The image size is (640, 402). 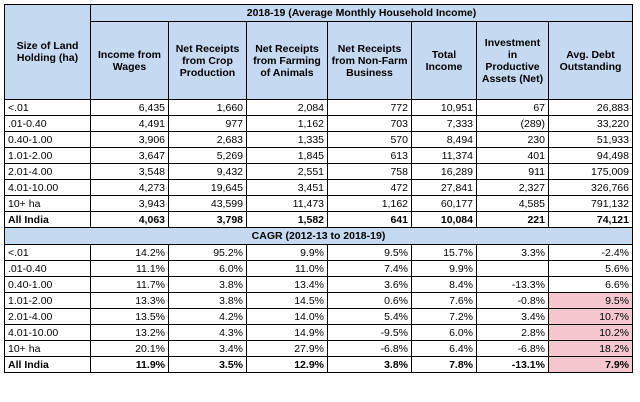 I want to click on table-row: 10+ ha 20.1% 3.4% 27.9% -6.8% 6.4% -6.8% 18.2%, so click(x=318, y=348).